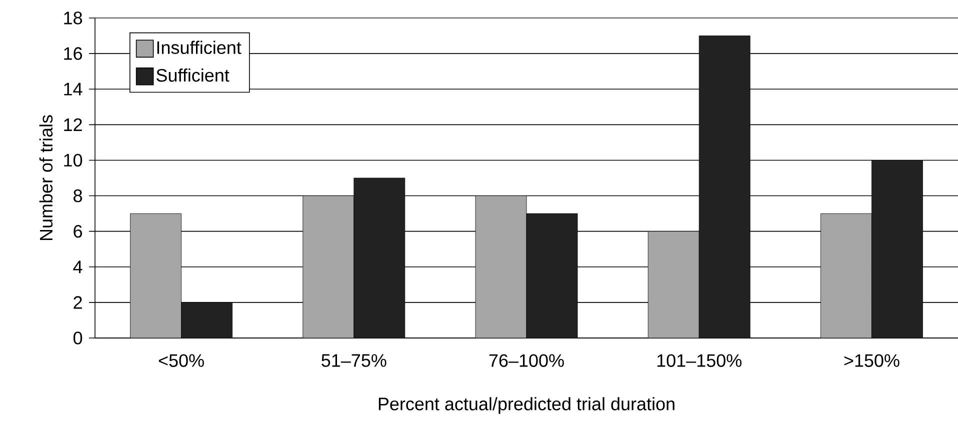 This screenshot has width=958, height=422. Describe the element at coordinates (73, 18) in the screenshot. I see `y-tick-label: 18` at that location.